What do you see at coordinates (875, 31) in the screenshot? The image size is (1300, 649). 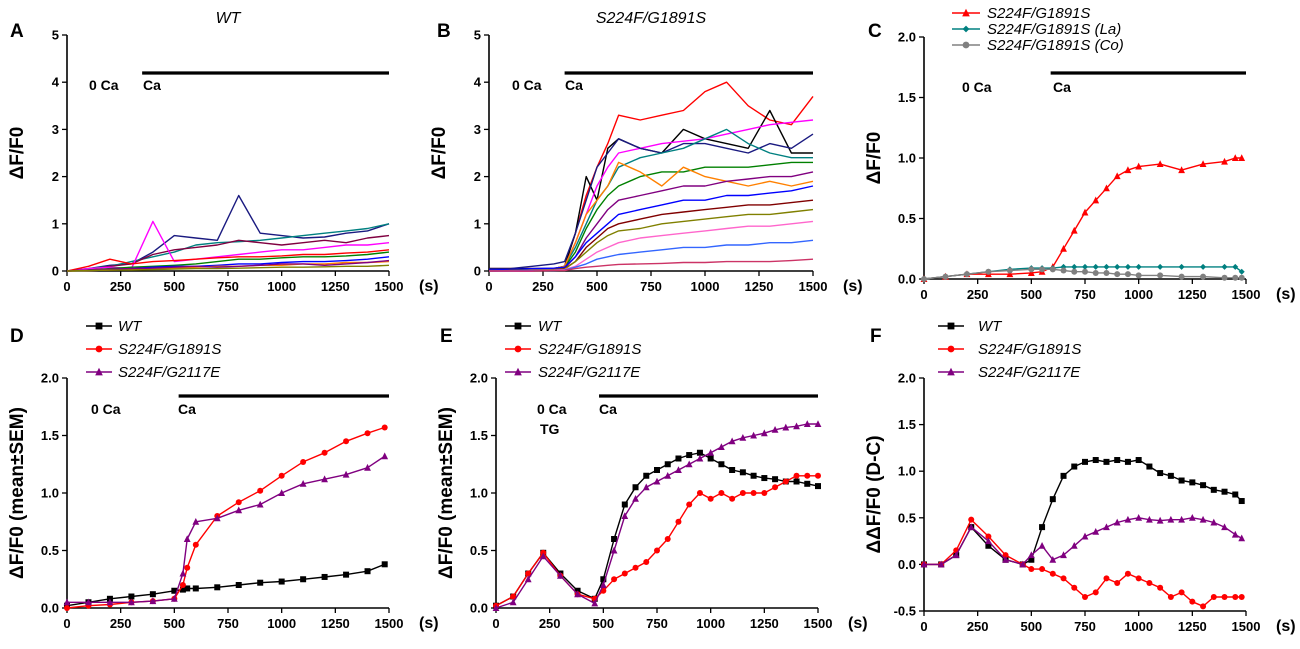 I see `panel-letter: C` at bounding box center [875, 31].